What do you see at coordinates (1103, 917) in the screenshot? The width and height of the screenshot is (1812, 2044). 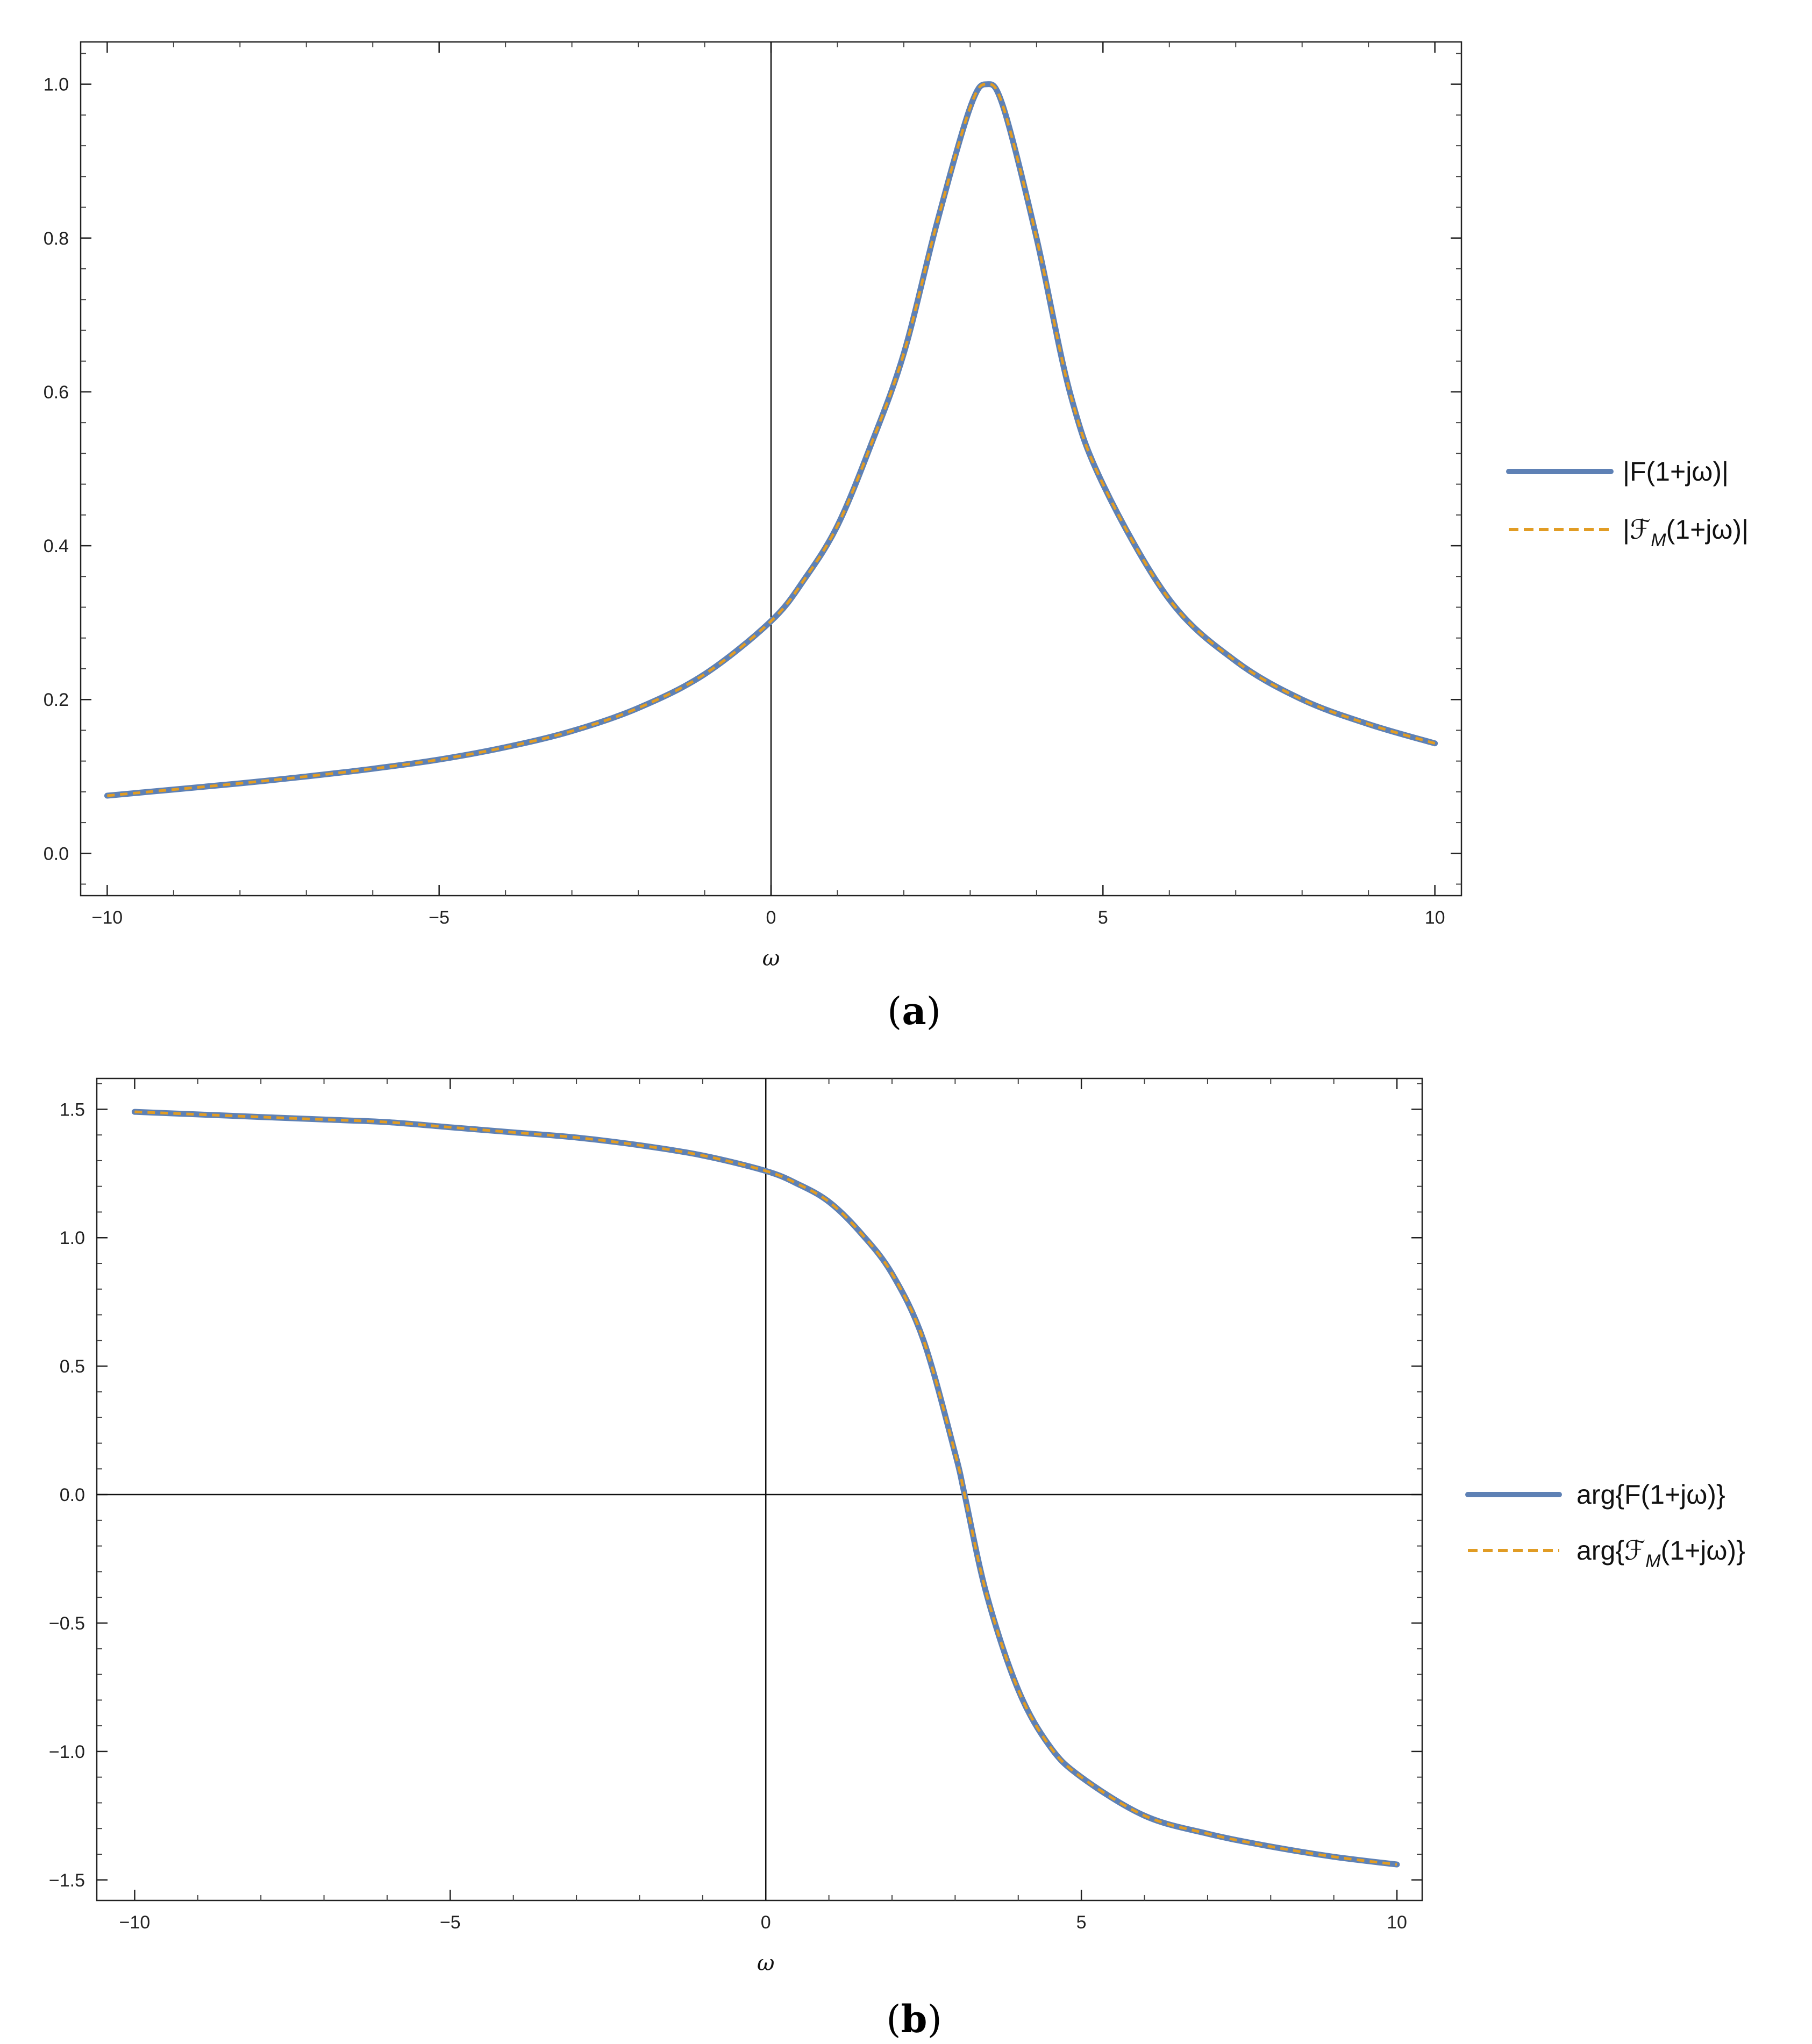 I see `chart-a-x-tick-label: 5` at bounding box center [1103, 917].